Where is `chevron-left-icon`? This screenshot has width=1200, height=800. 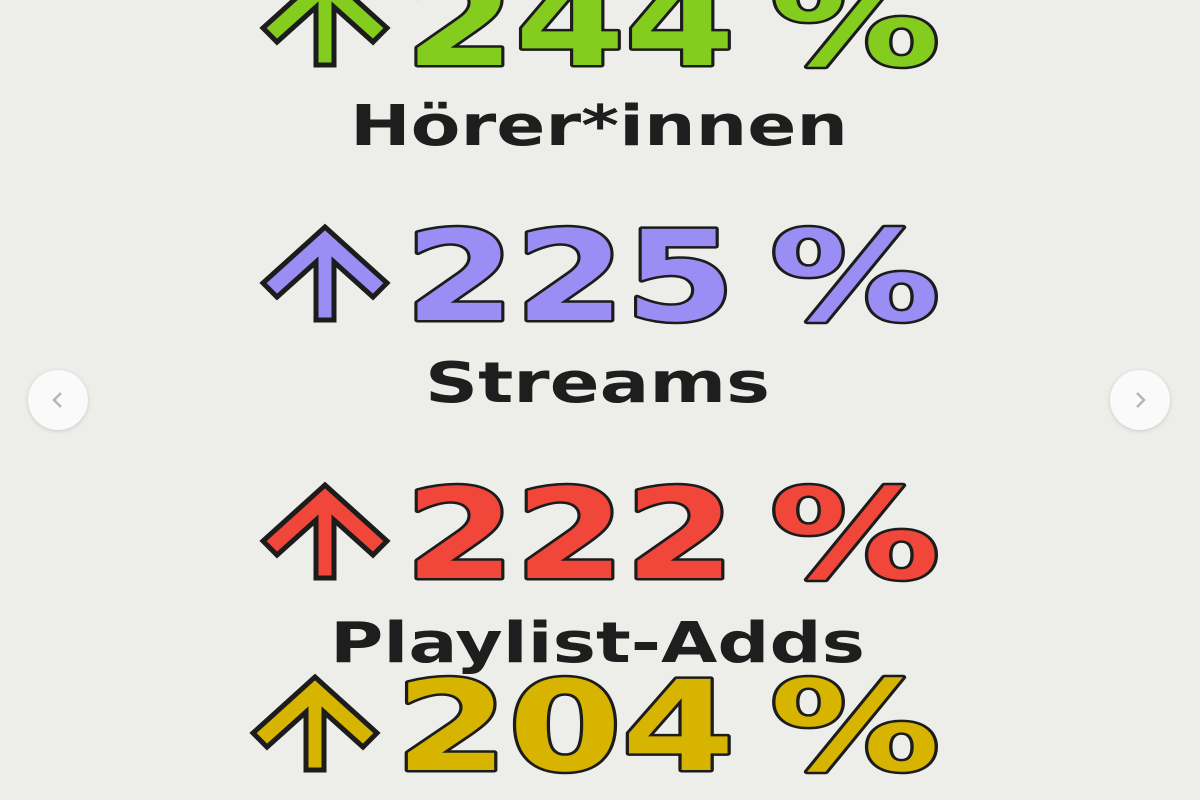
chevron-left-icon is located at coordinates (57, 400).